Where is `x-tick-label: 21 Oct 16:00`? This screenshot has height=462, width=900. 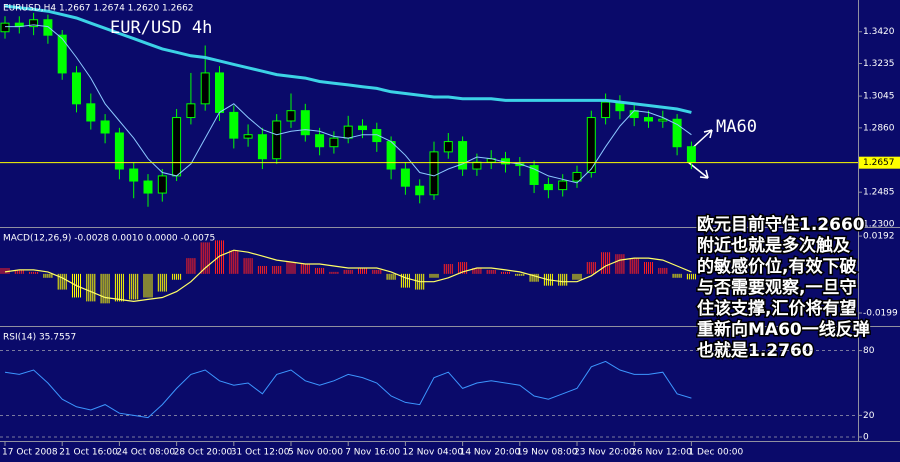 x-tick-label: 21 Oct 16:00 is located at coordinates (88, 453).